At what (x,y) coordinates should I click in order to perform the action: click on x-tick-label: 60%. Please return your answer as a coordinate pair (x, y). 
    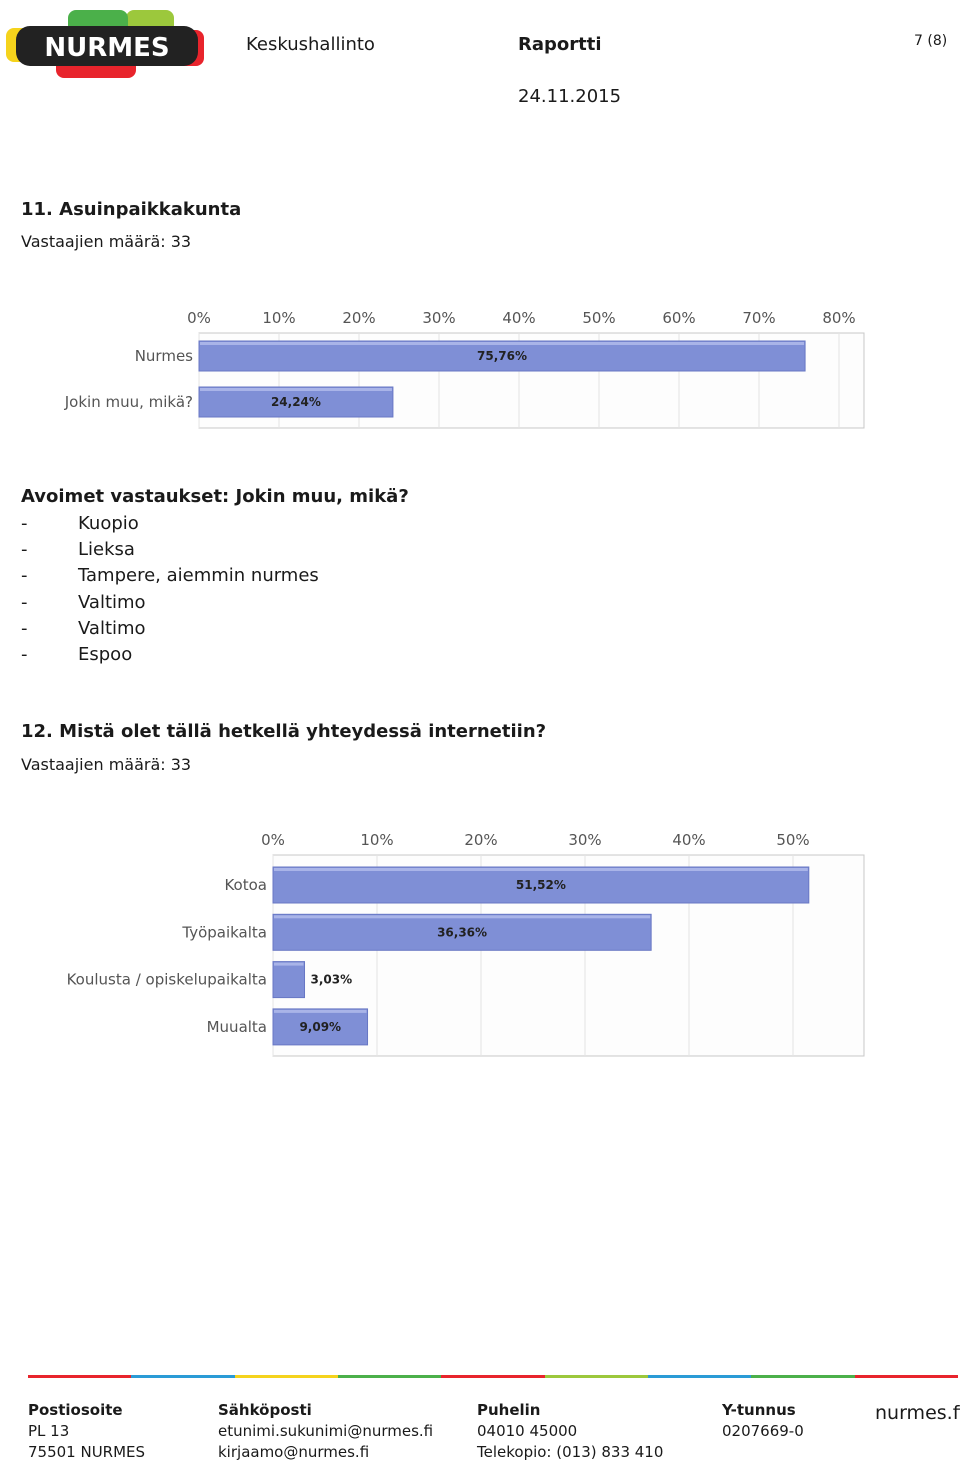
    Looking at the image, I should click on (678, 318).